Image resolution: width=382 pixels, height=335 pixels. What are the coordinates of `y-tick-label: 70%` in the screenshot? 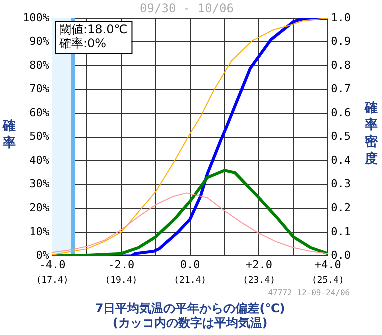 It's located at (40, 89).